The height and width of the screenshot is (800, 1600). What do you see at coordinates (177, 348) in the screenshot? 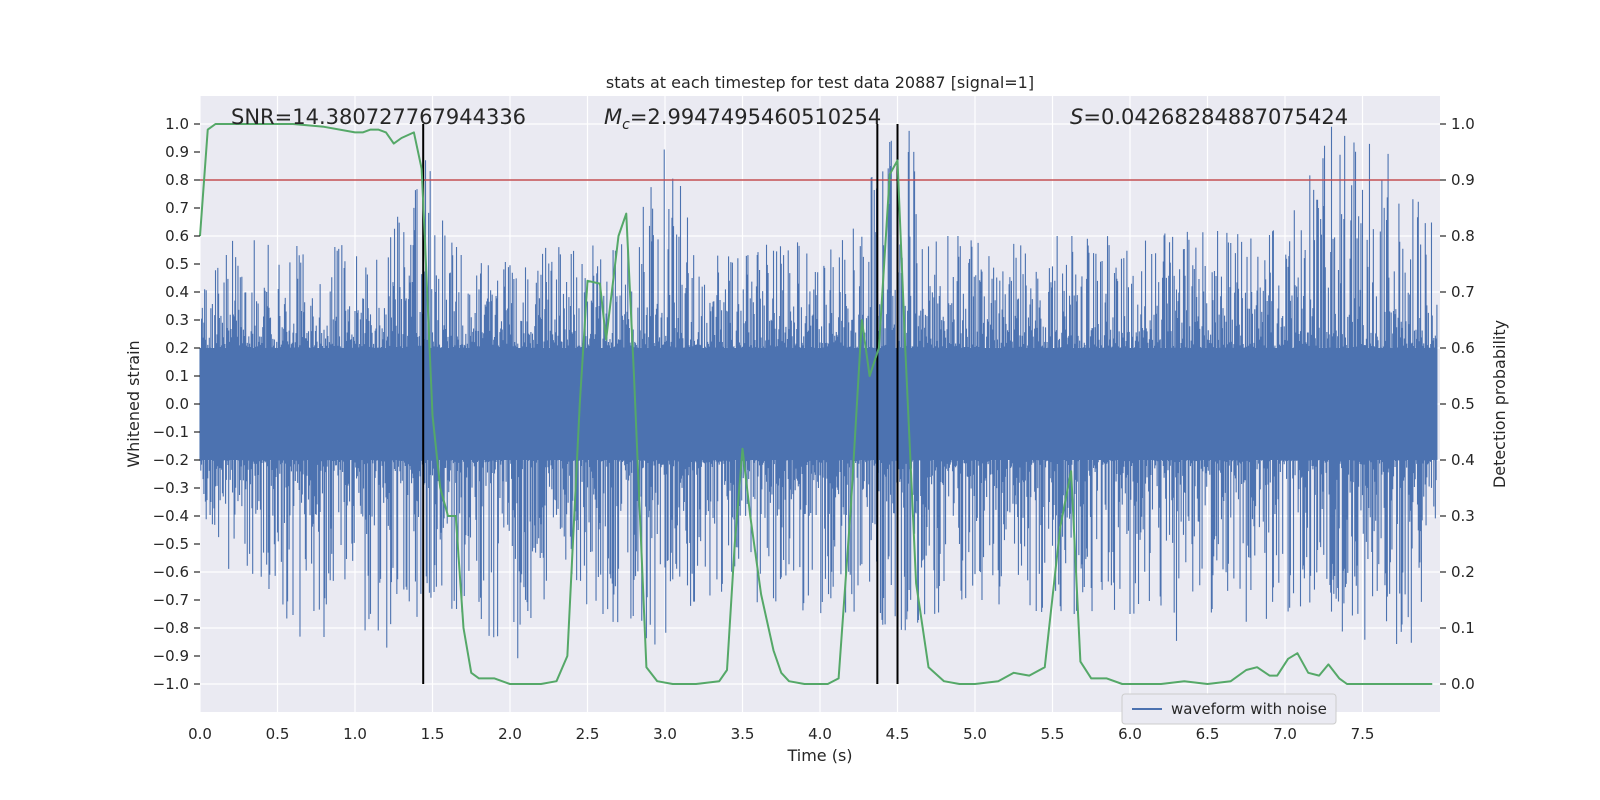
I see `y-tick-label-left-8: 0.2` at bounding box center [177, 348].